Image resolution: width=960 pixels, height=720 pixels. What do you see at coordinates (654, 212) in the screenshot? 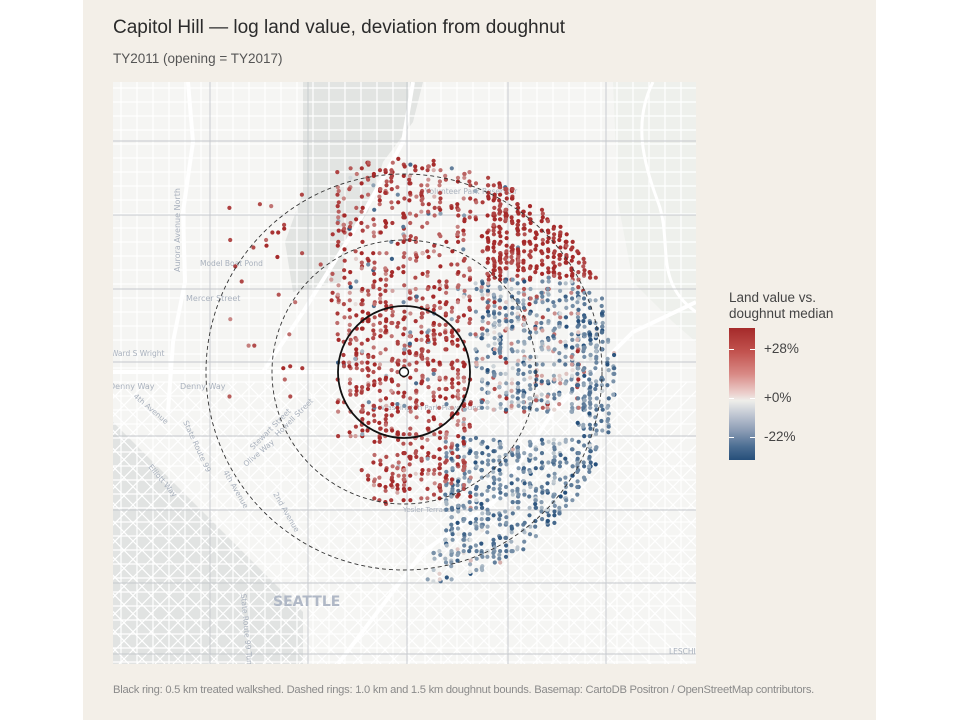
I see `park-area` at bounding box center [654, 212].